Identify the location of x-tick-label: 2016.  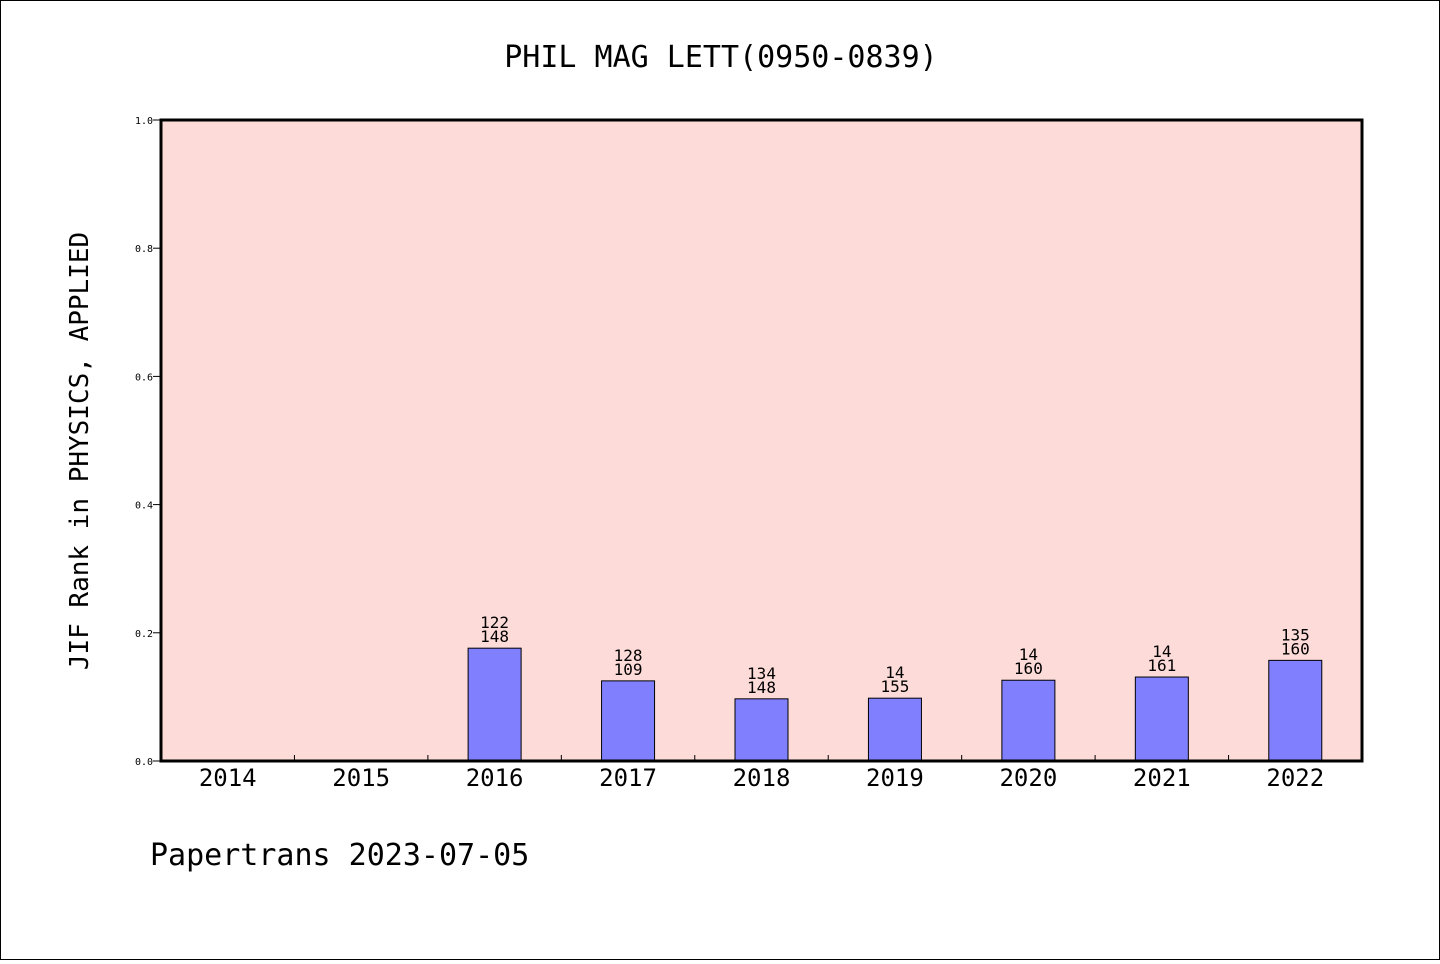
(495, 778).